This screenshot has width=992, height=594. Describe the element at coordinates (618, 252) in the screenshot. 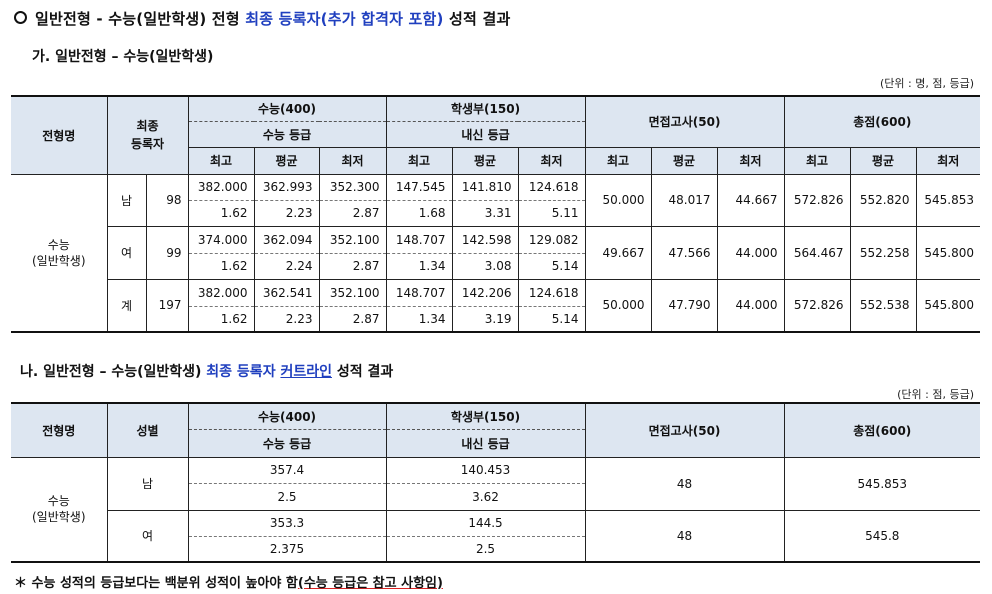

I see `interview-max: 49.667` at that location.